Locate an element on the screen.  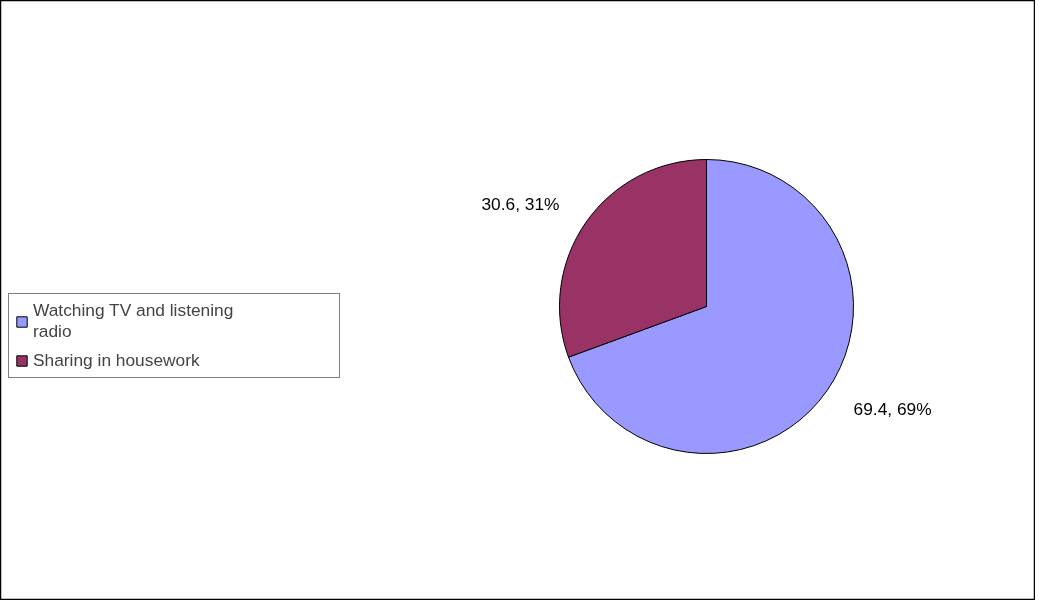
legend-label: Watching TV and listening radio is located at coordinates (134, 321).